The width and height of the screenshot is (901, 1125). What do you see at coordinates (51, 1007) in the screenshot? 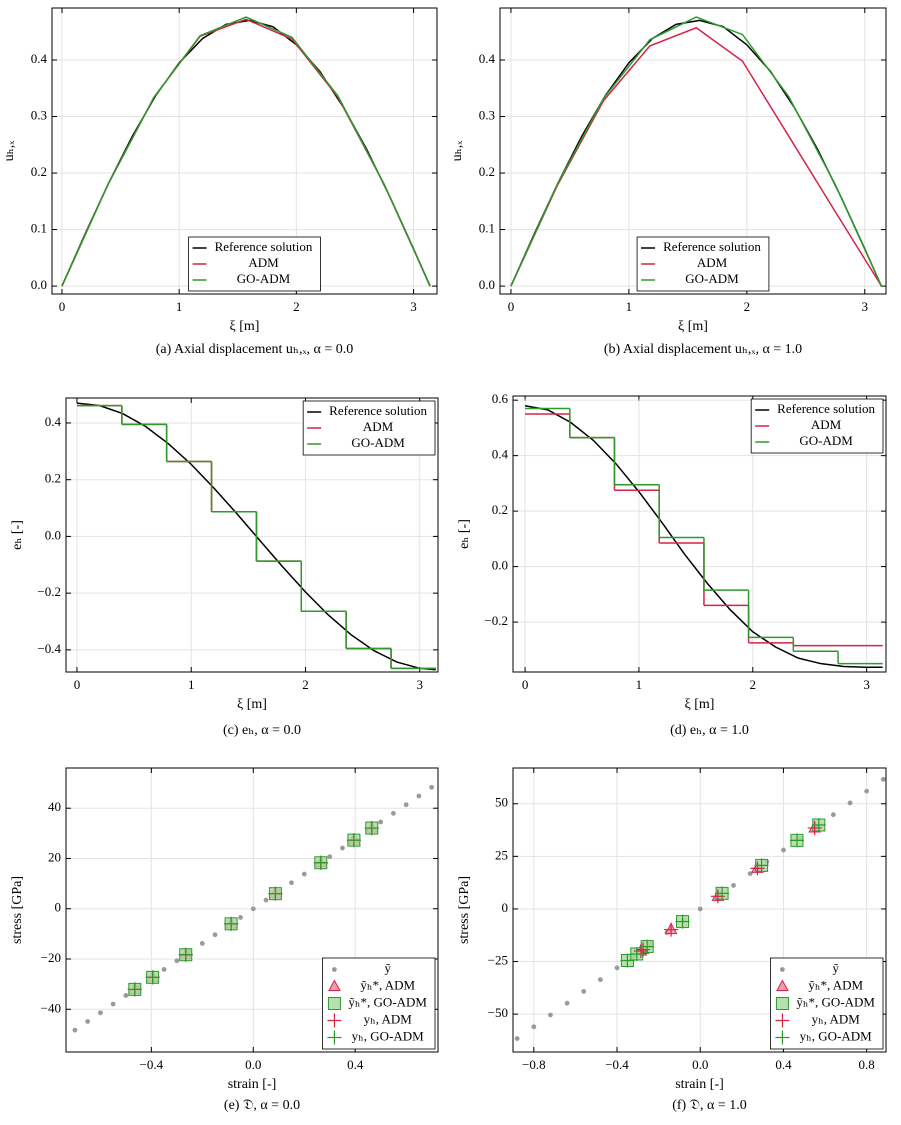
I see `y-tick-label: −40` at bounding box center [51, 1007].